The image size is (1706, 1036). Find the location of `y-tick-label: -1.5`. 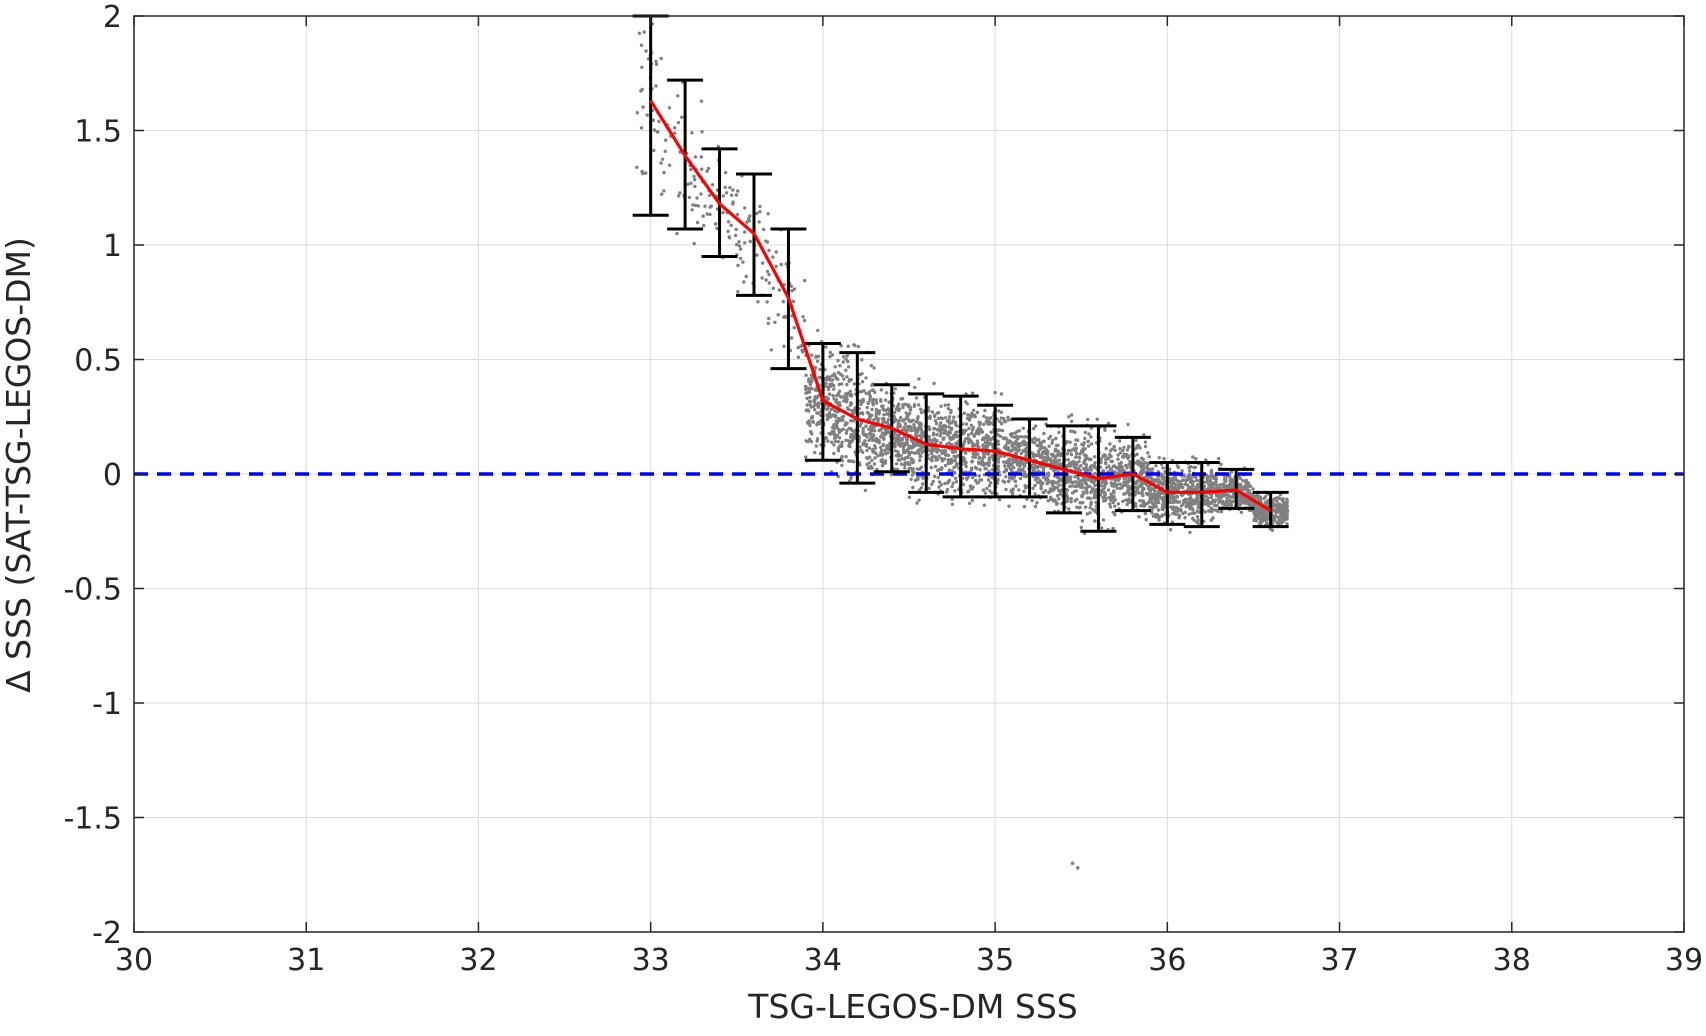

y-tick-label: -1.5 is located at coordinates (92, 819).